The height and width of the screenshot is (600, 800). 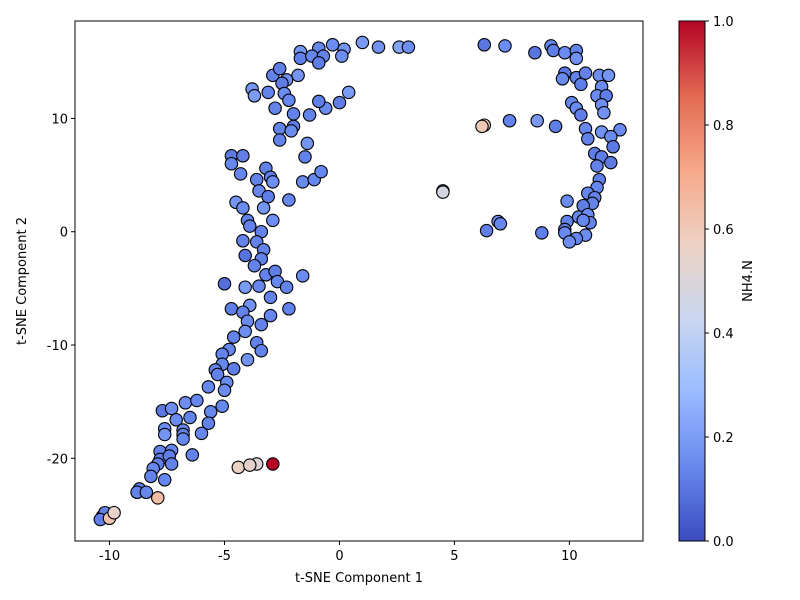 I want to click on tick-label: 0.0, so click(x=723, y=542).